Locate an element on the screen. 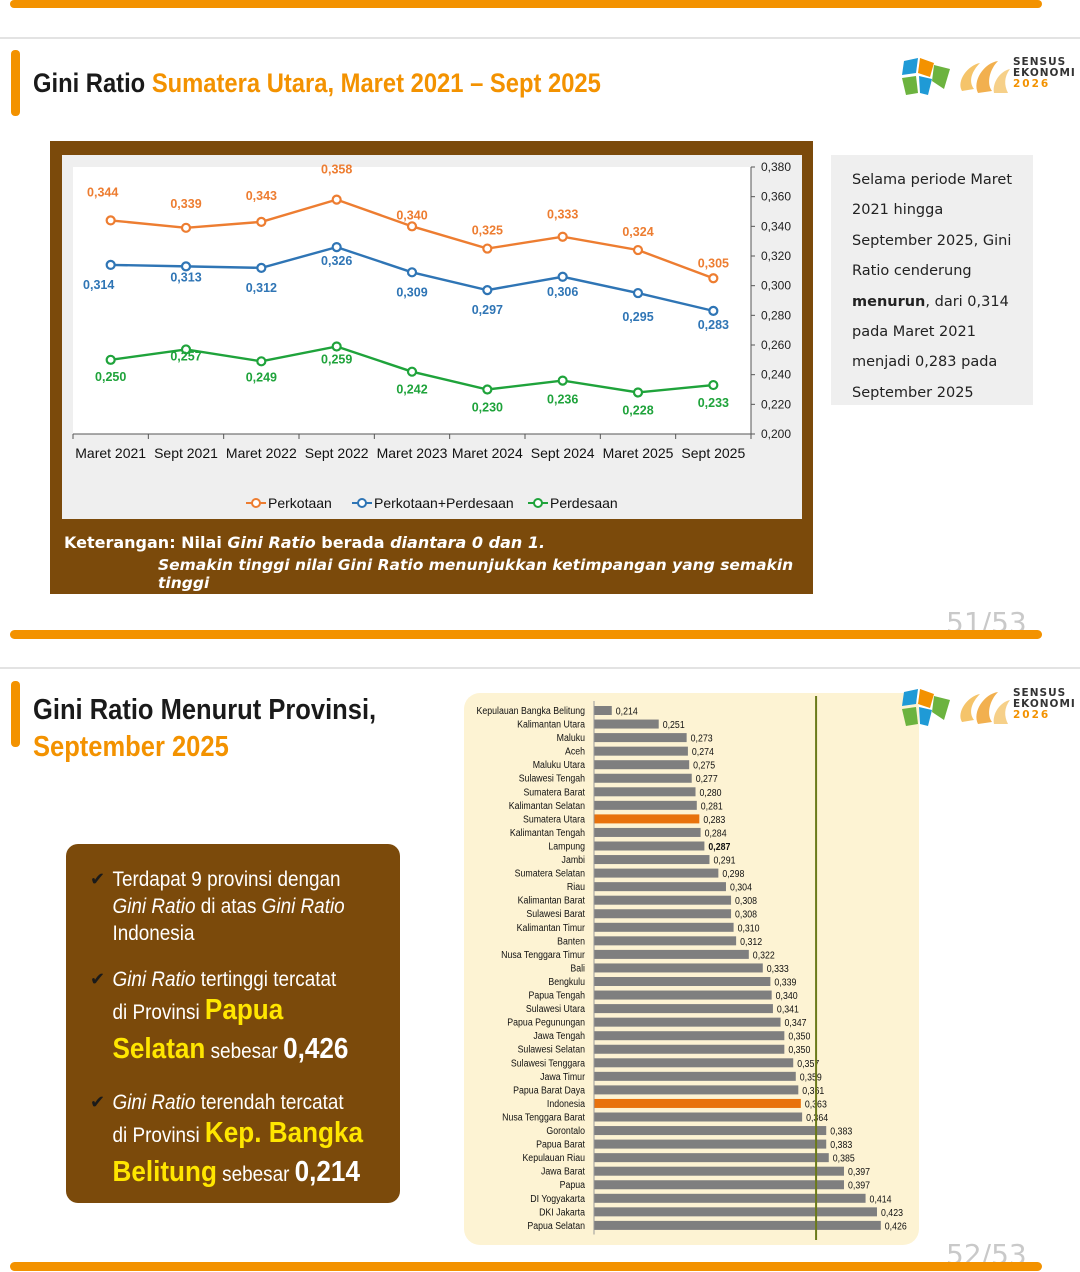 Image resolution: width=1080 pixels, height=1272 pixels. bar-value-label: 0,214 is located at coordinates (627, 711).